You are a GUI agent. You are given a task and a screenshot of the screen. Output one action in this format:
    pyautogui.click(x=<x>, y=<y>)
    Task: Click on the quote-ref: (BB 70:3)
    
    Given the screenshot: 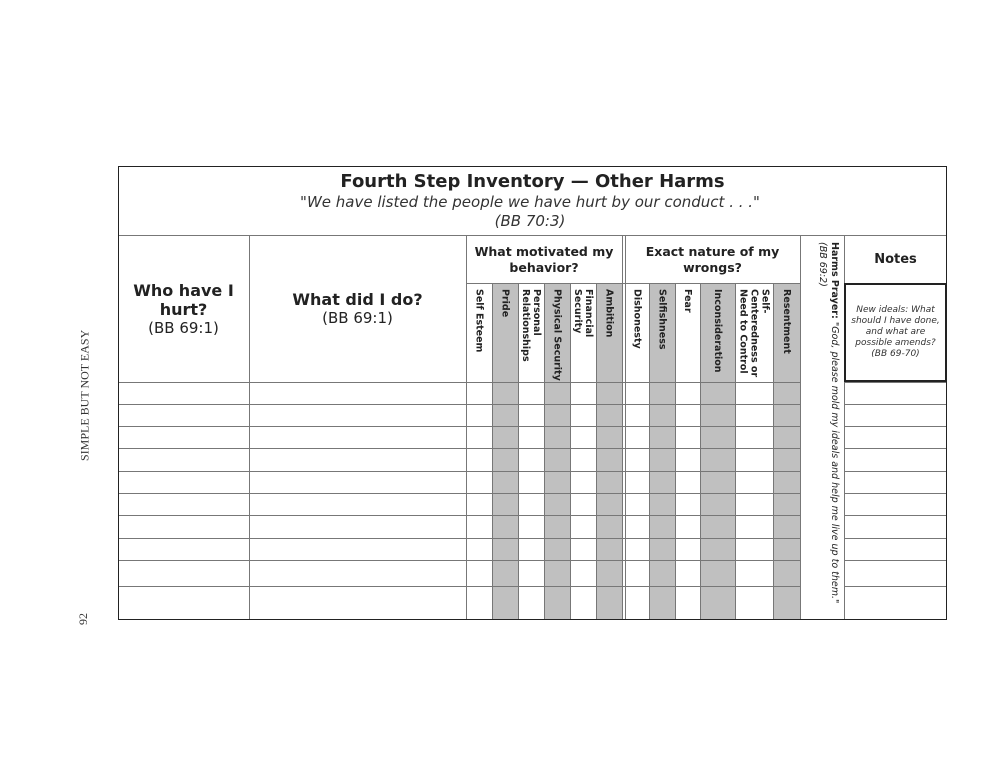 What is the action you would take?
    pyautogui.click(x=530, y=221)
    